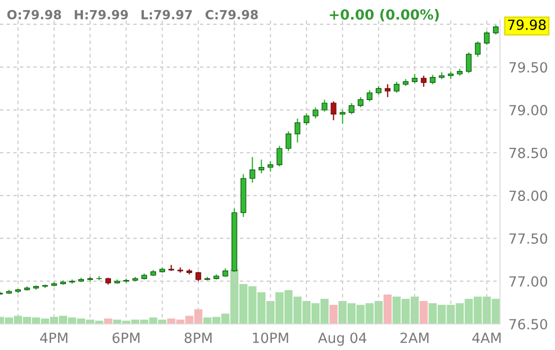 Image resolution: width=555 pixels, height=350 pixels. Describe the element at coordinates (232, 15) in the screenshot. I see `text: C:79.98` at that location.